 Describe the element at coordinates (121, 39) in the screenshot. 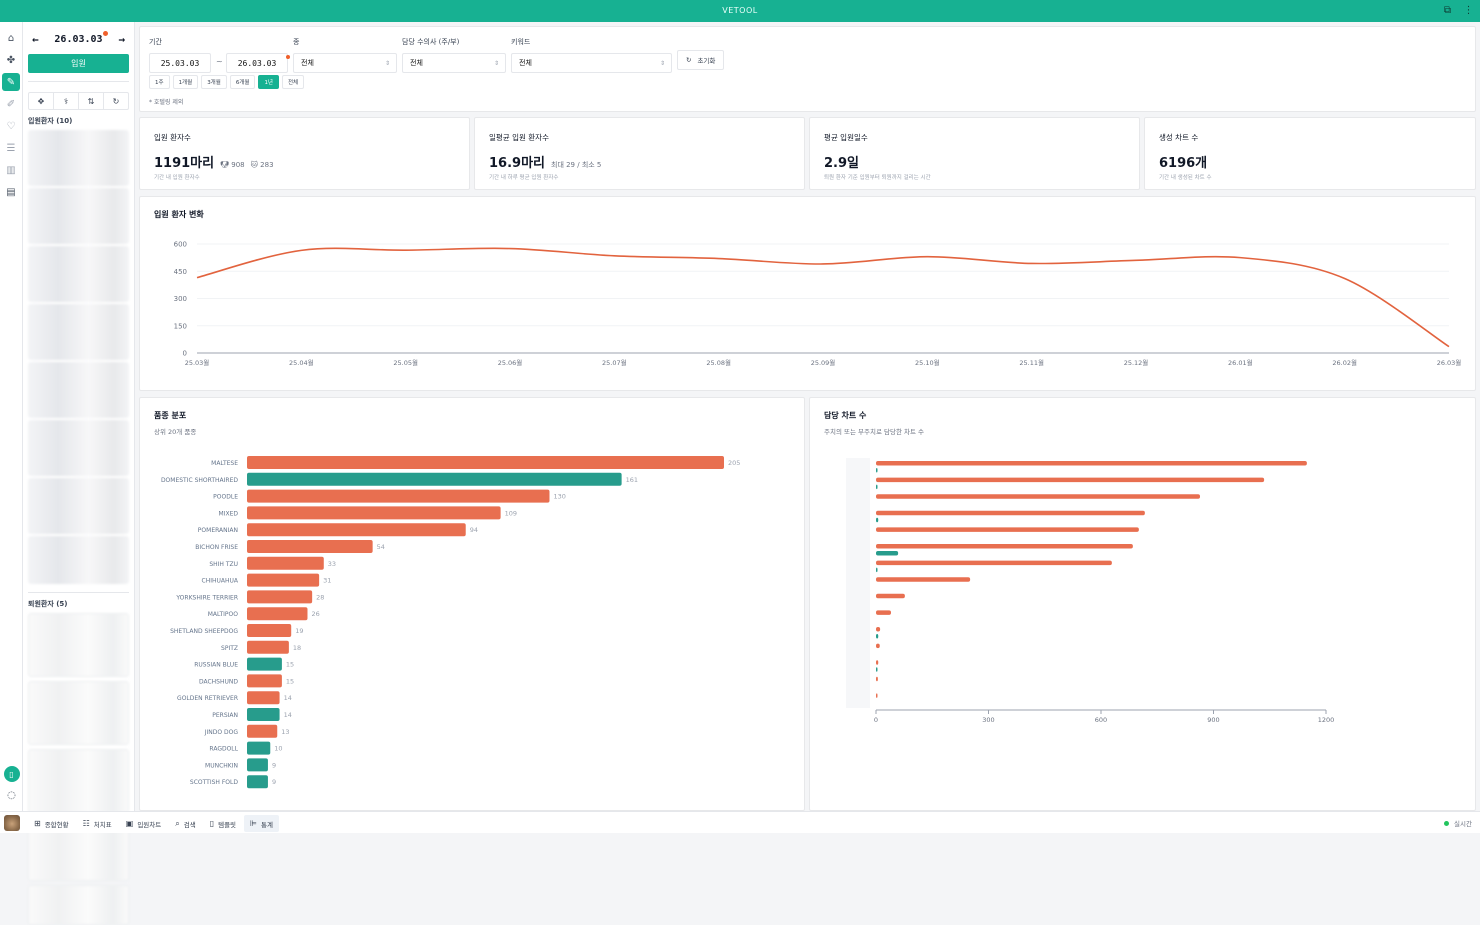

I see `next-date-arrow-icon: →` at that location.